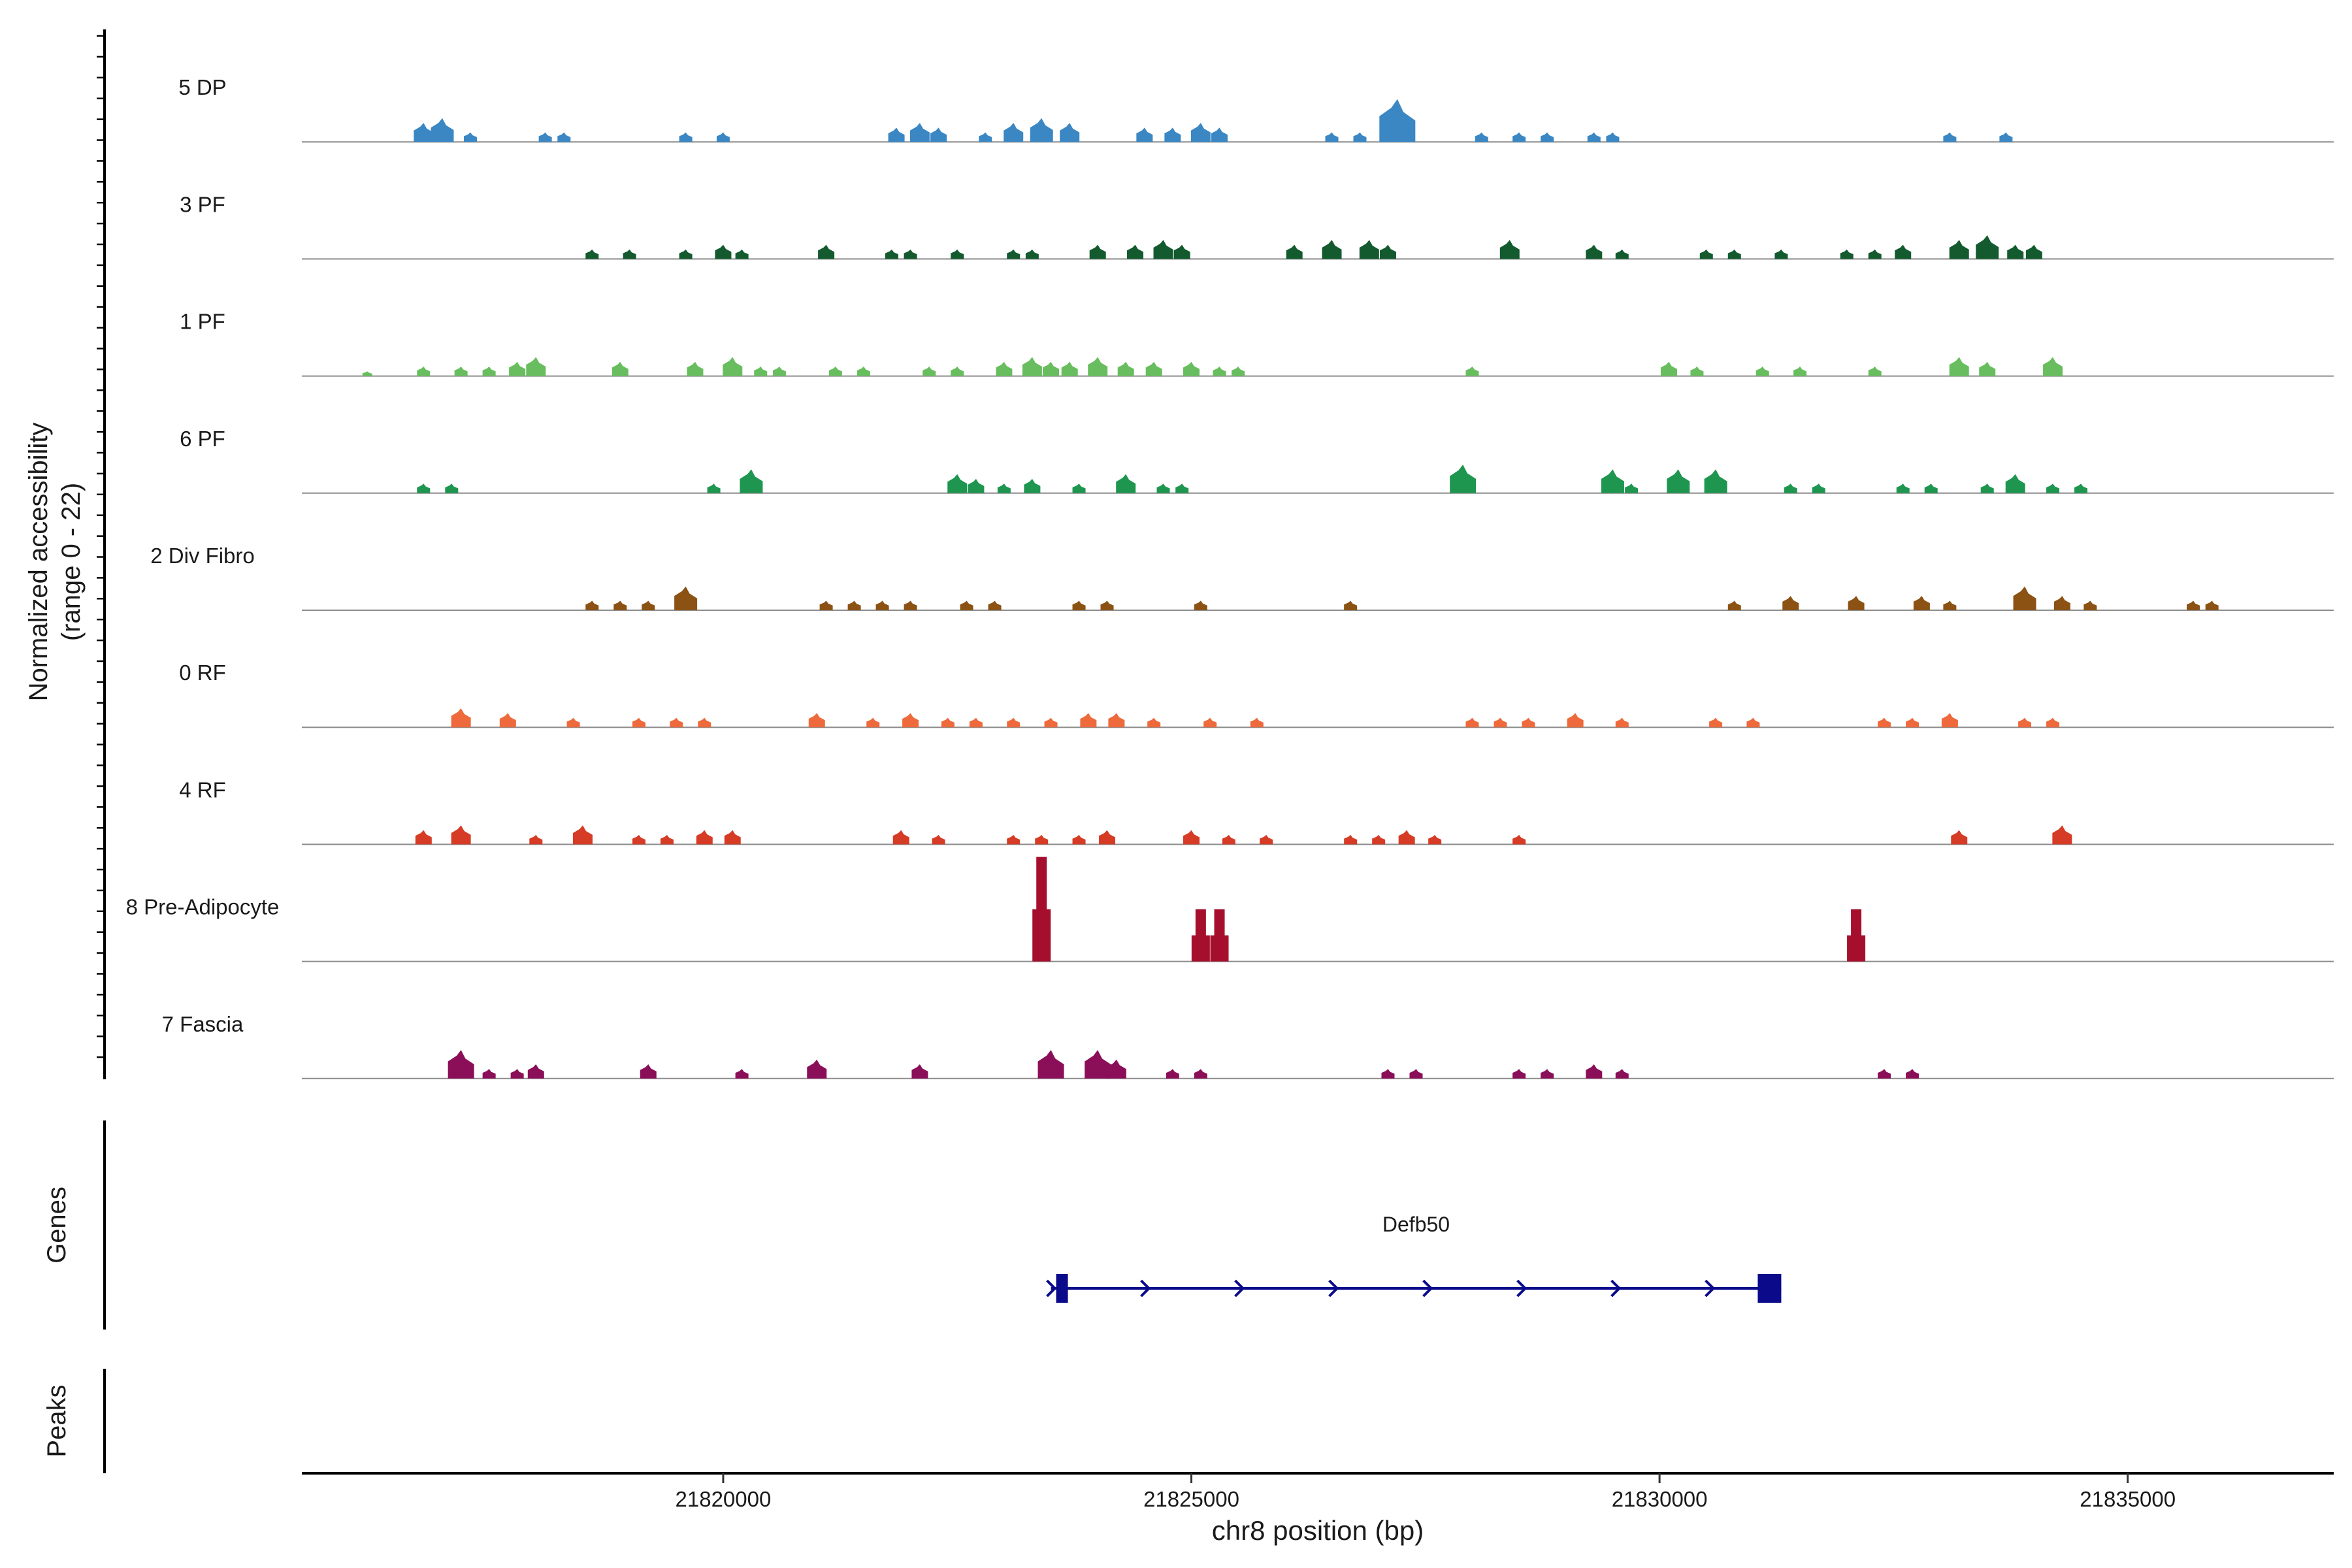  Describe the element at coordinates (56, 1420) in the screenshot. I see `peaks-track-label: Peaks` at that location.